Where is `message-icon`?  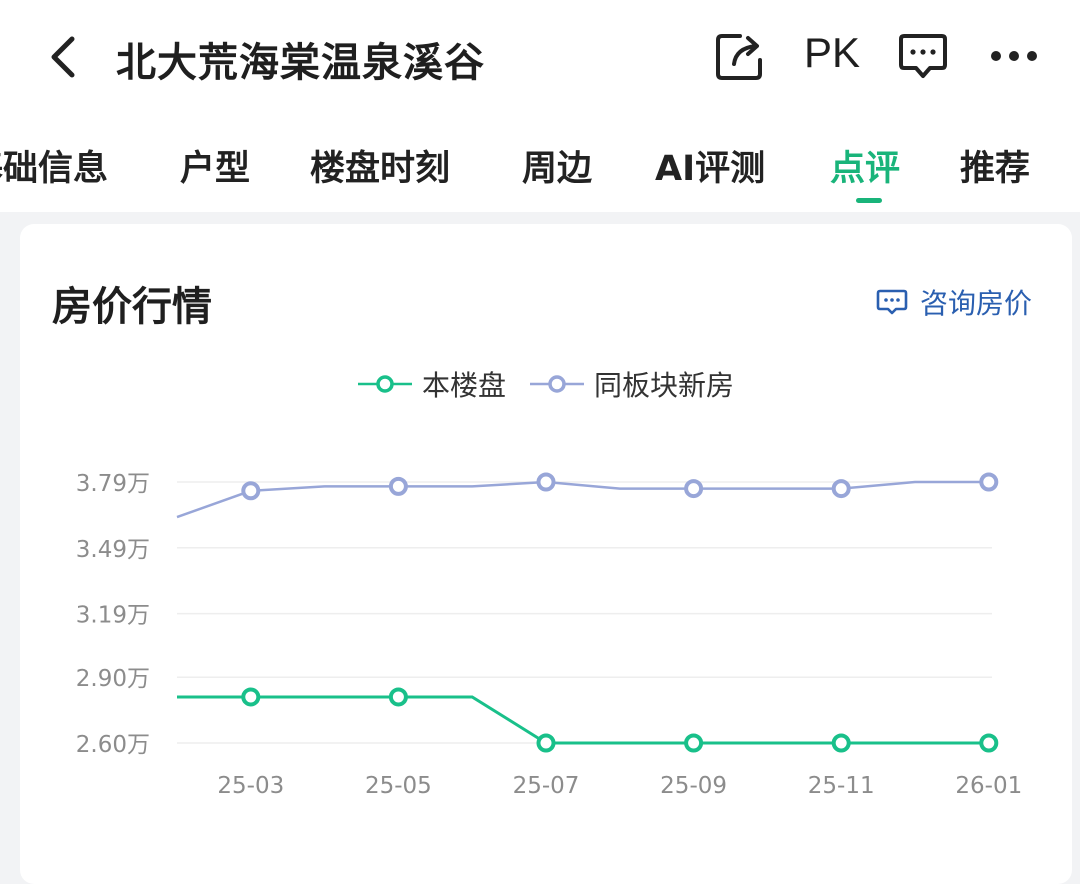
message-icon is located at coordinates (923, 56).